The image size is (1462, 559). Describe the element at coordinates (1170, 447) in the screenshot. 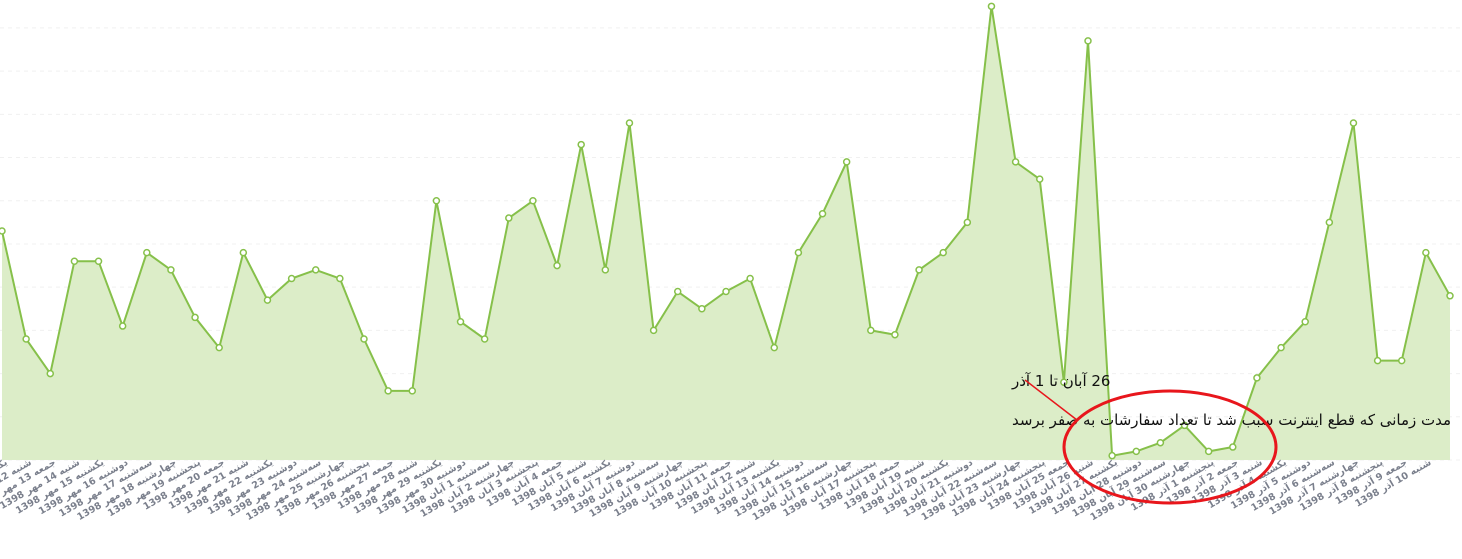

I see `highlight-ellipse` at that location.